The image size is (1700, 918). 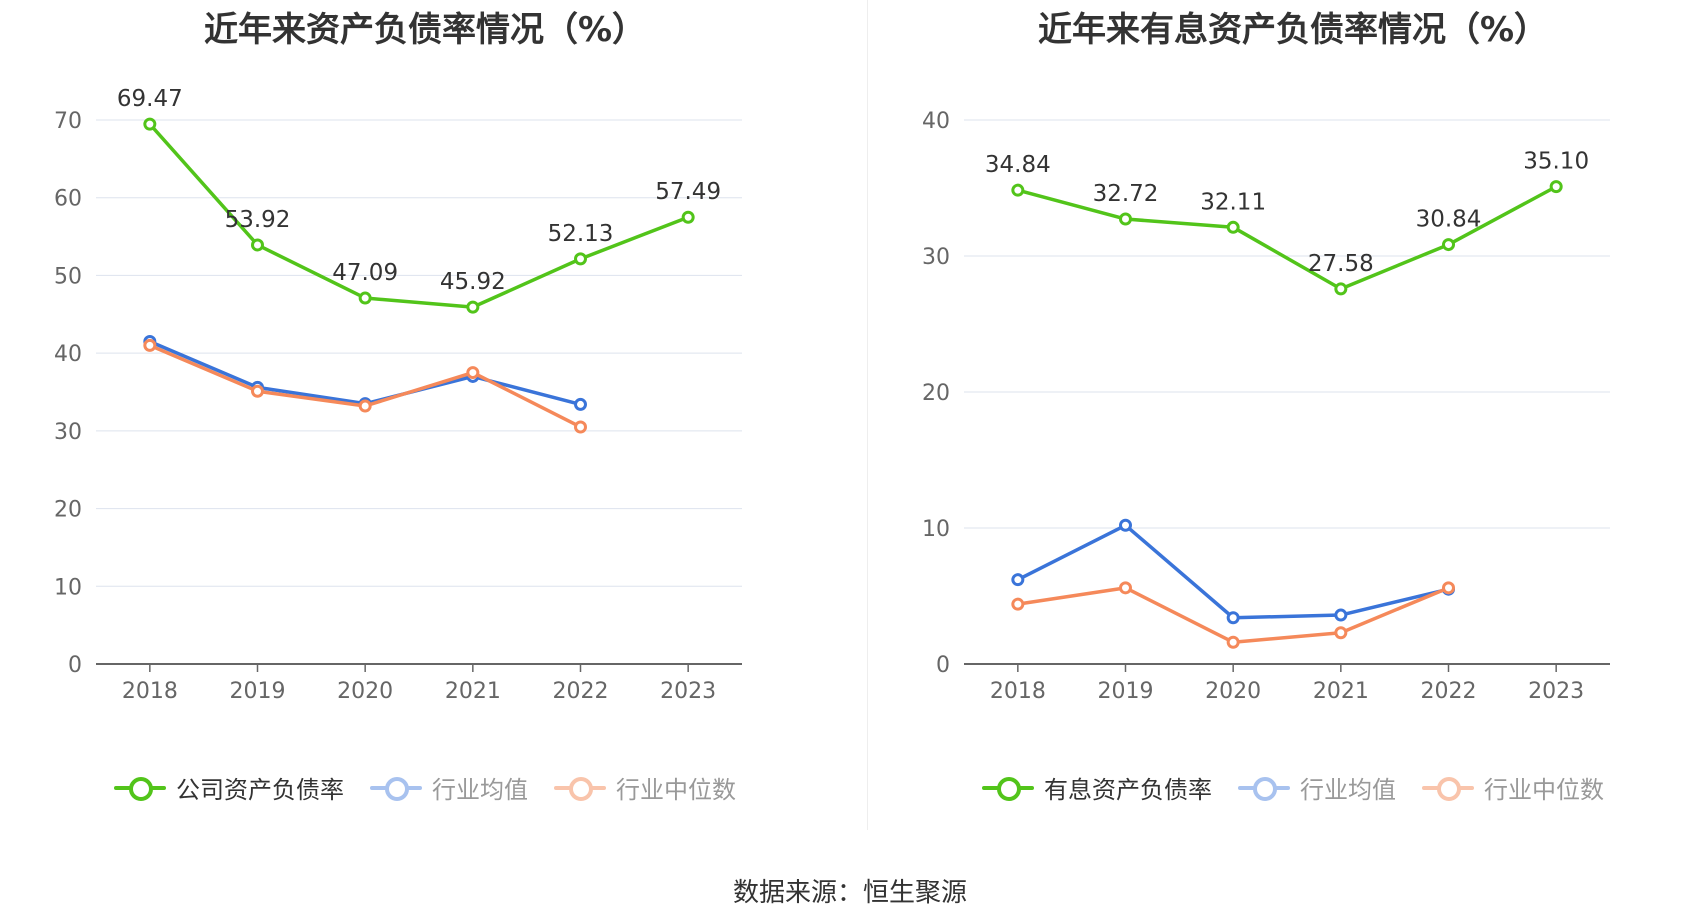 I want to click on chart-title: 近年来资产负债率情况（%）, so click(x=425, y=30).